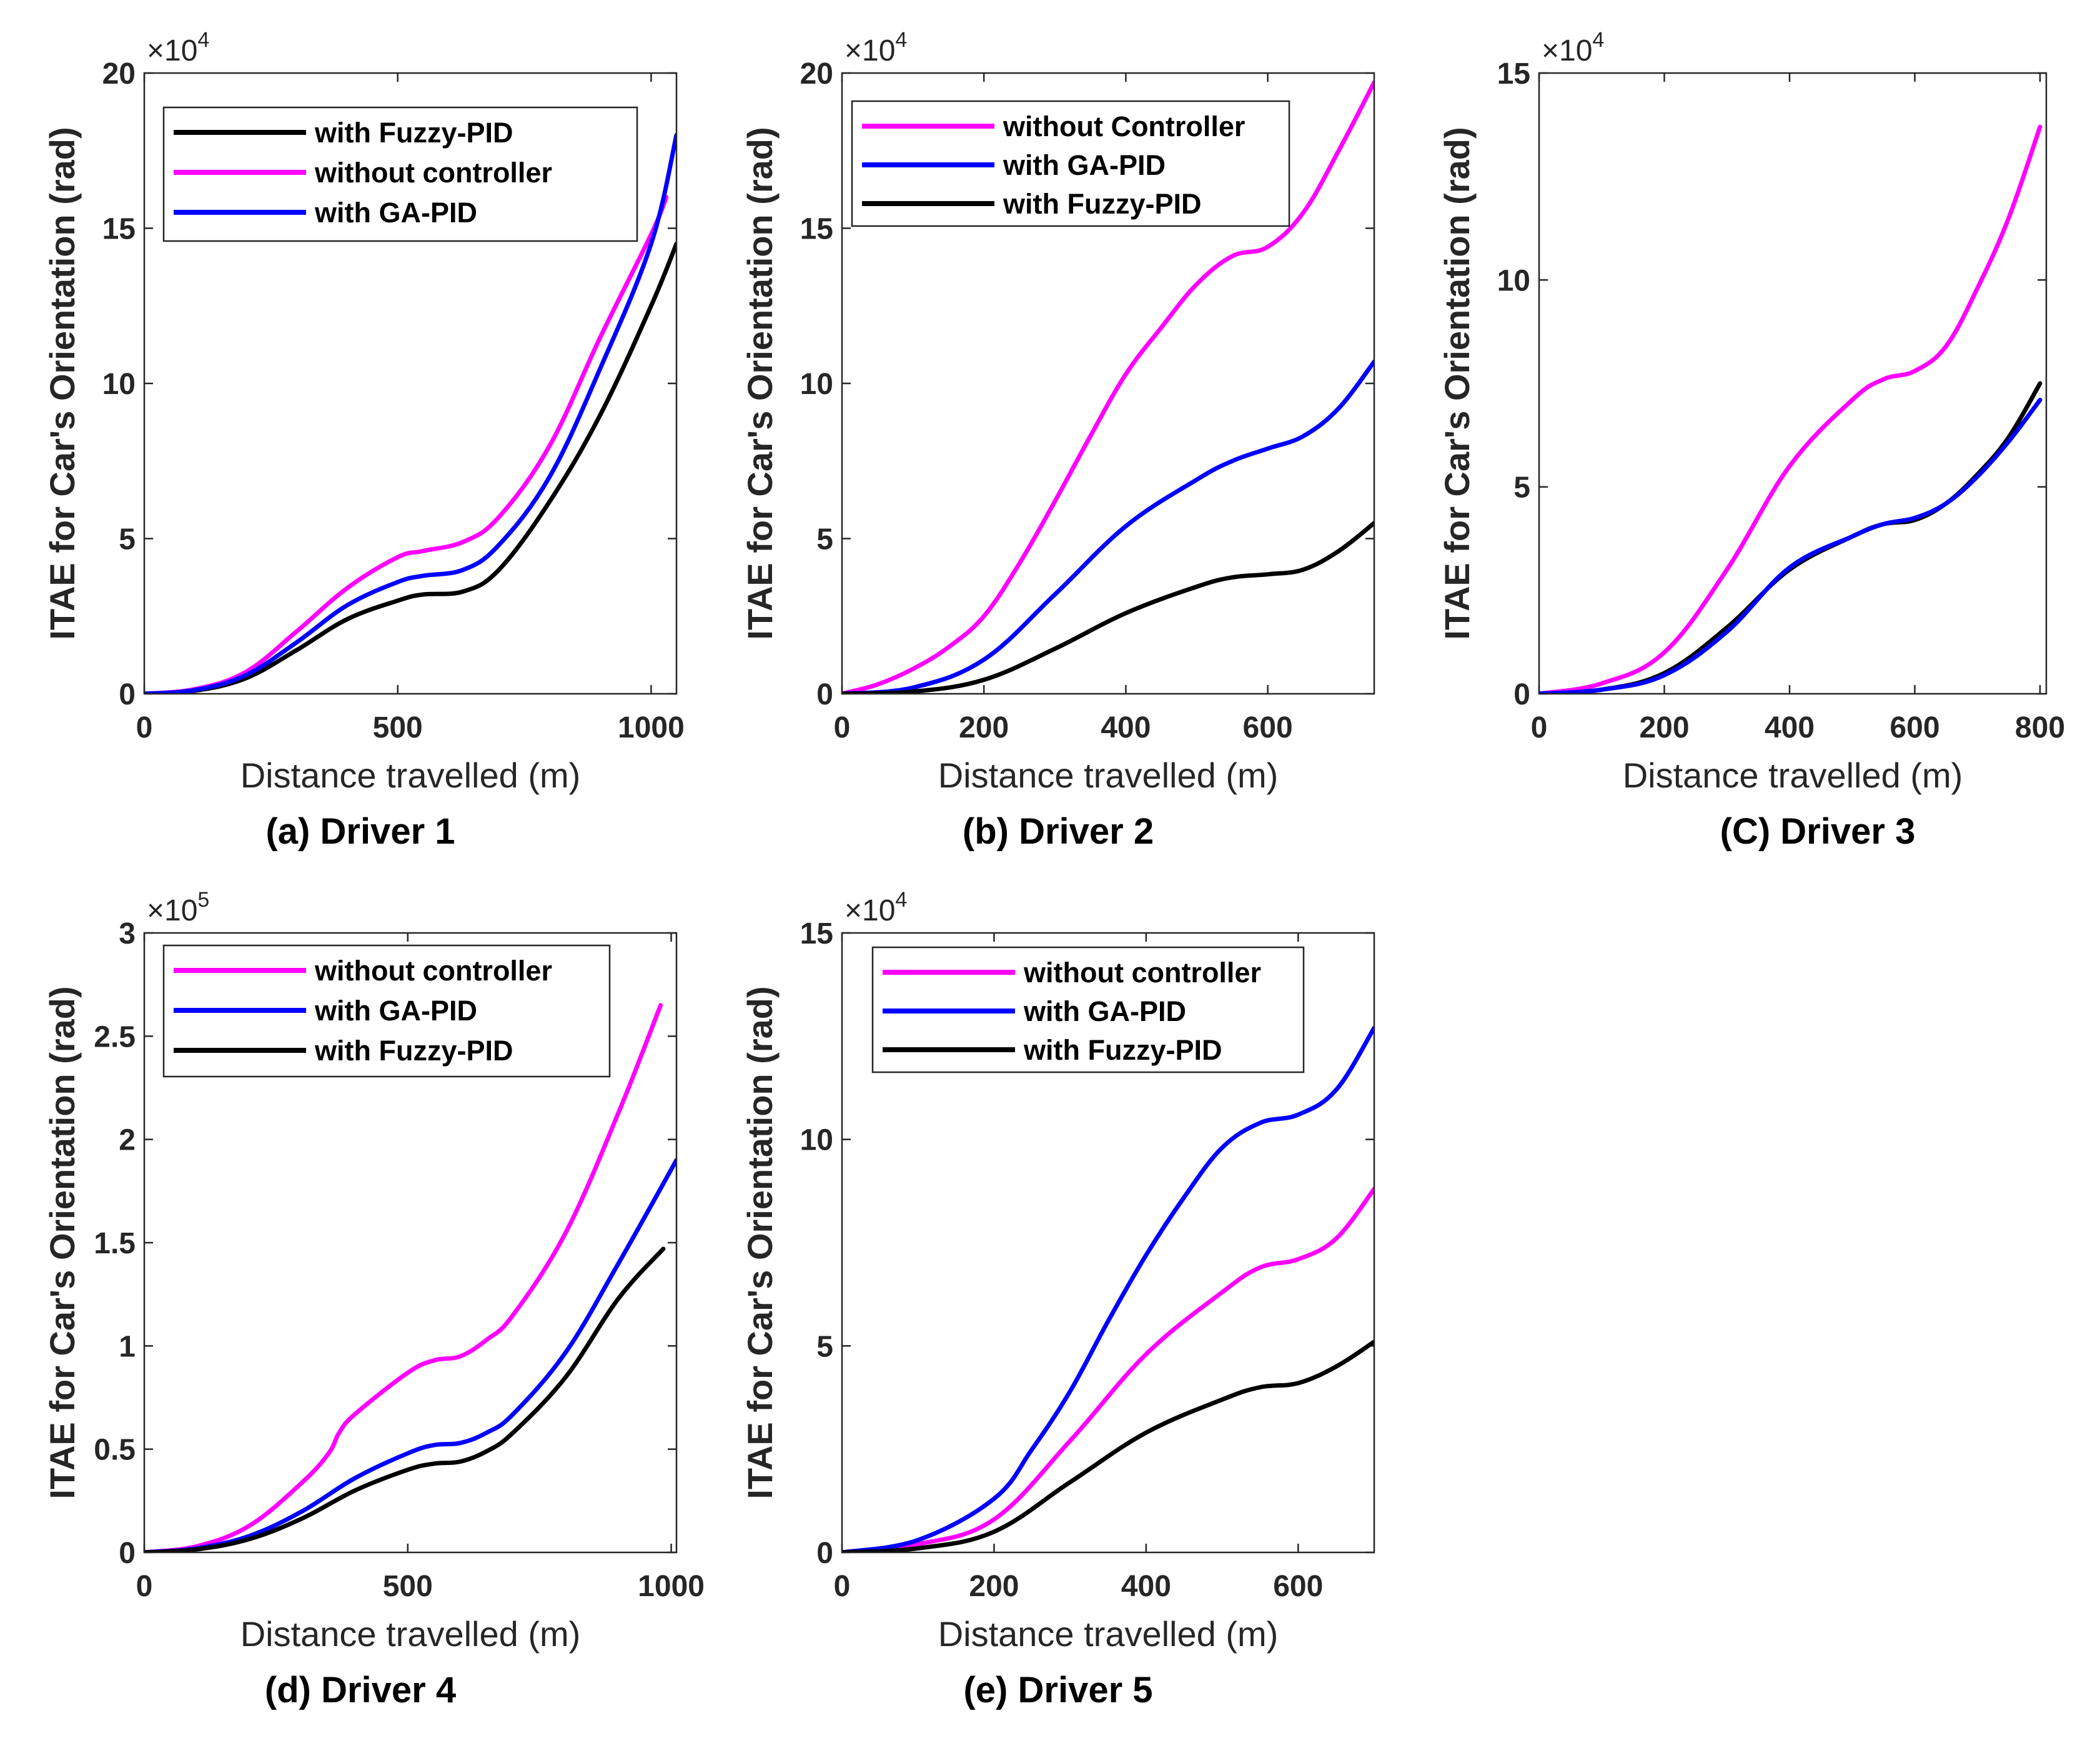 This screenshot has width=2100, height=1741. Describe the element at coordinates (1818, 832) in the screenshot. I see `panel-caption: (C) Driver 3` at that location.